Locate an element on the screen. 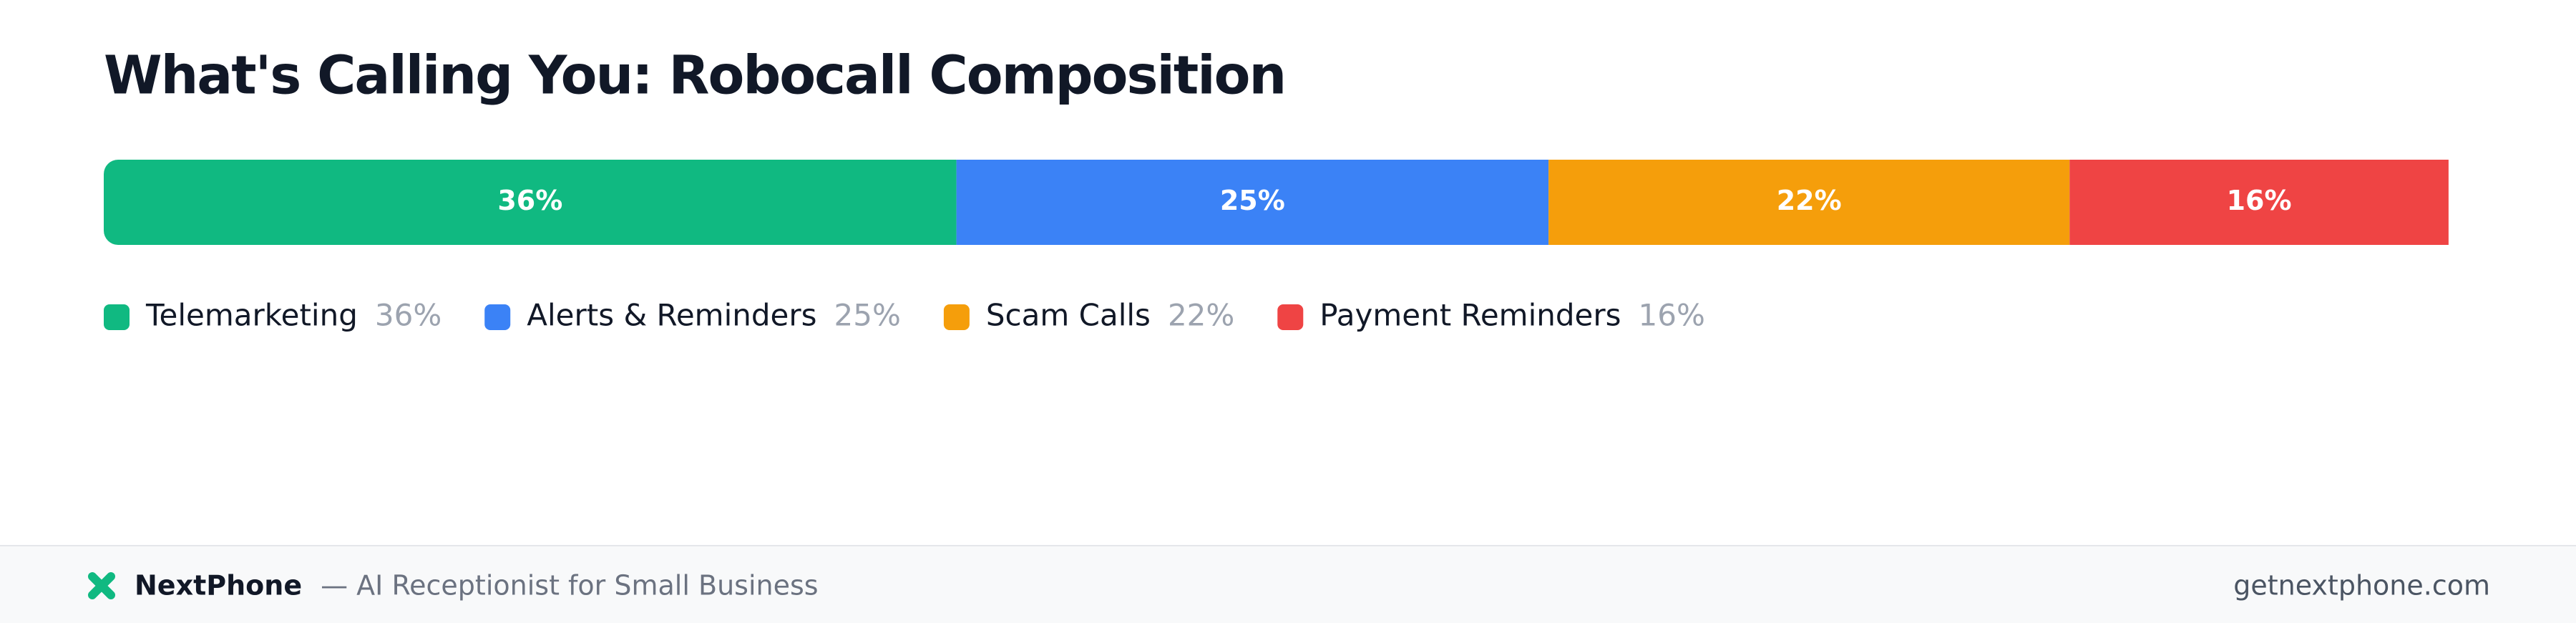 Image resolution: width=2576 pixels, height=623 pixels. legend-label: Telemarketing is located at coordinates (251, 315).